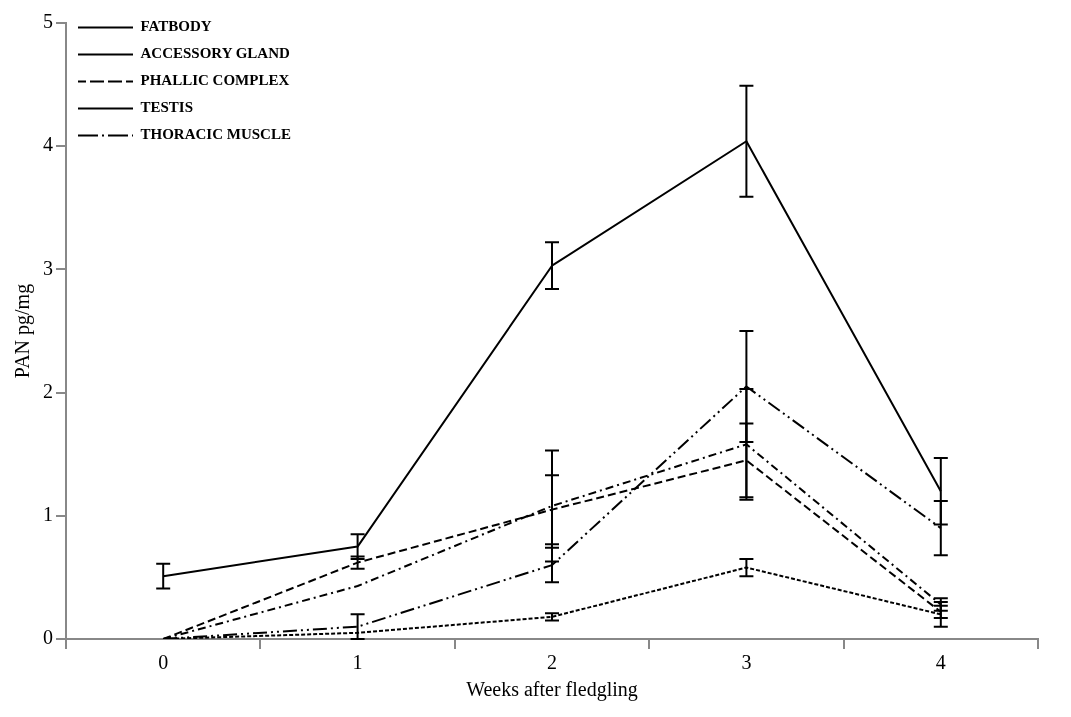 The height and width of the screenshot is (717, 1071). What do you see at coordinates (23, 331) in the screenshot?
I see `y-axis-title: PAN pg/mg` at bounding box center [23, 331].